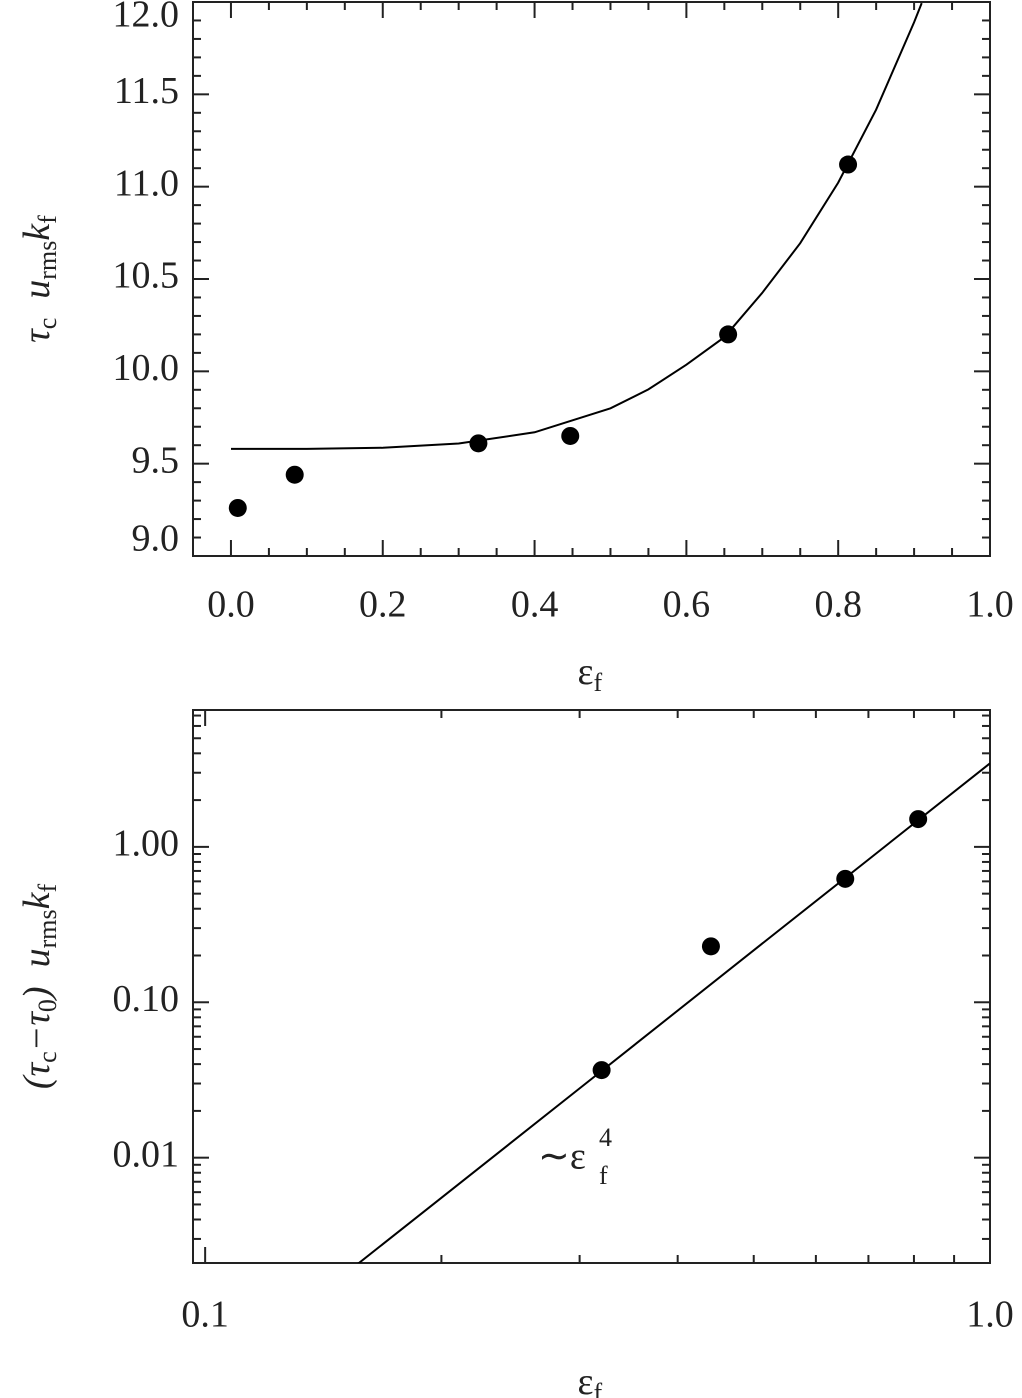  I want to click on y-tick-label: 10.5, so click(146, 276).